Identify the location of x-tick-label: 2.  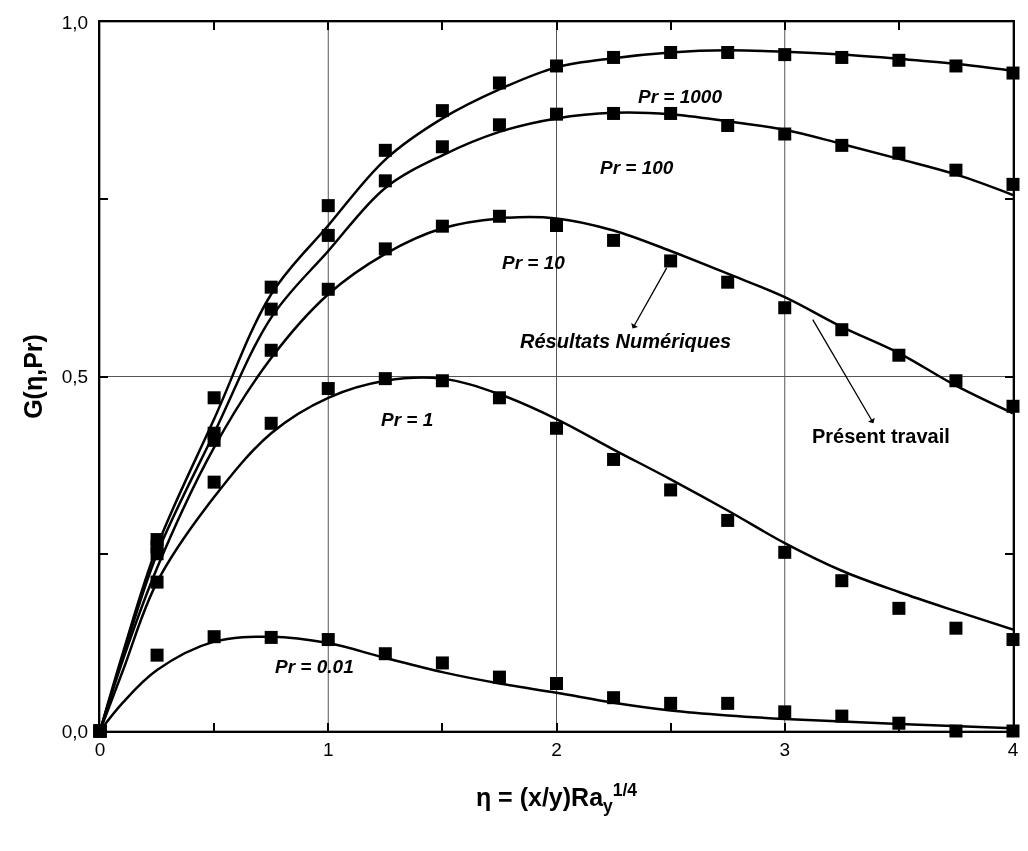
(556, 749).